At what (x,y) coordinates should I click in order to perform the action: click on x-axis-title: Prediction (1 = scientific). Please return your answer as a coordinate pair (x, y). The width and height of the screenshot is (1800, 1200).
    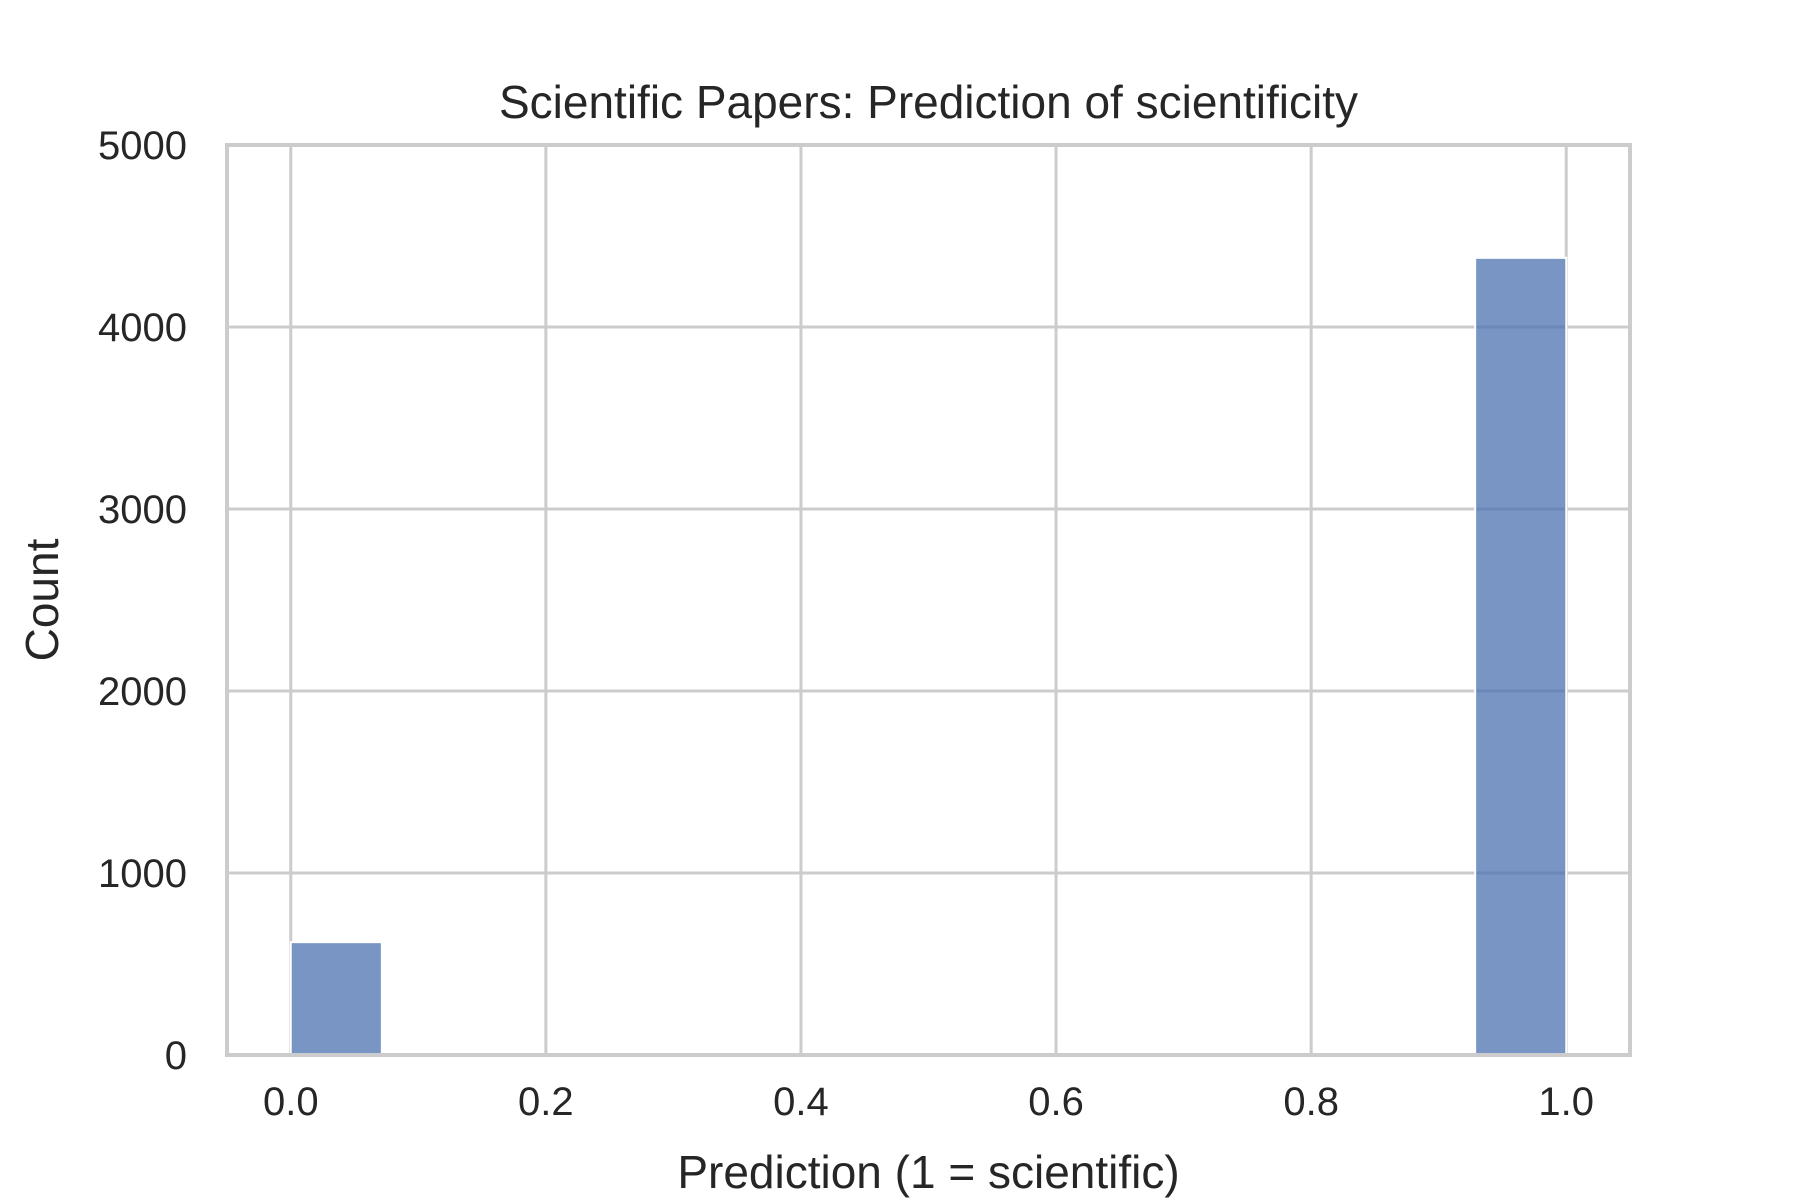
    Looking at the image, I should click on (928, 1172).